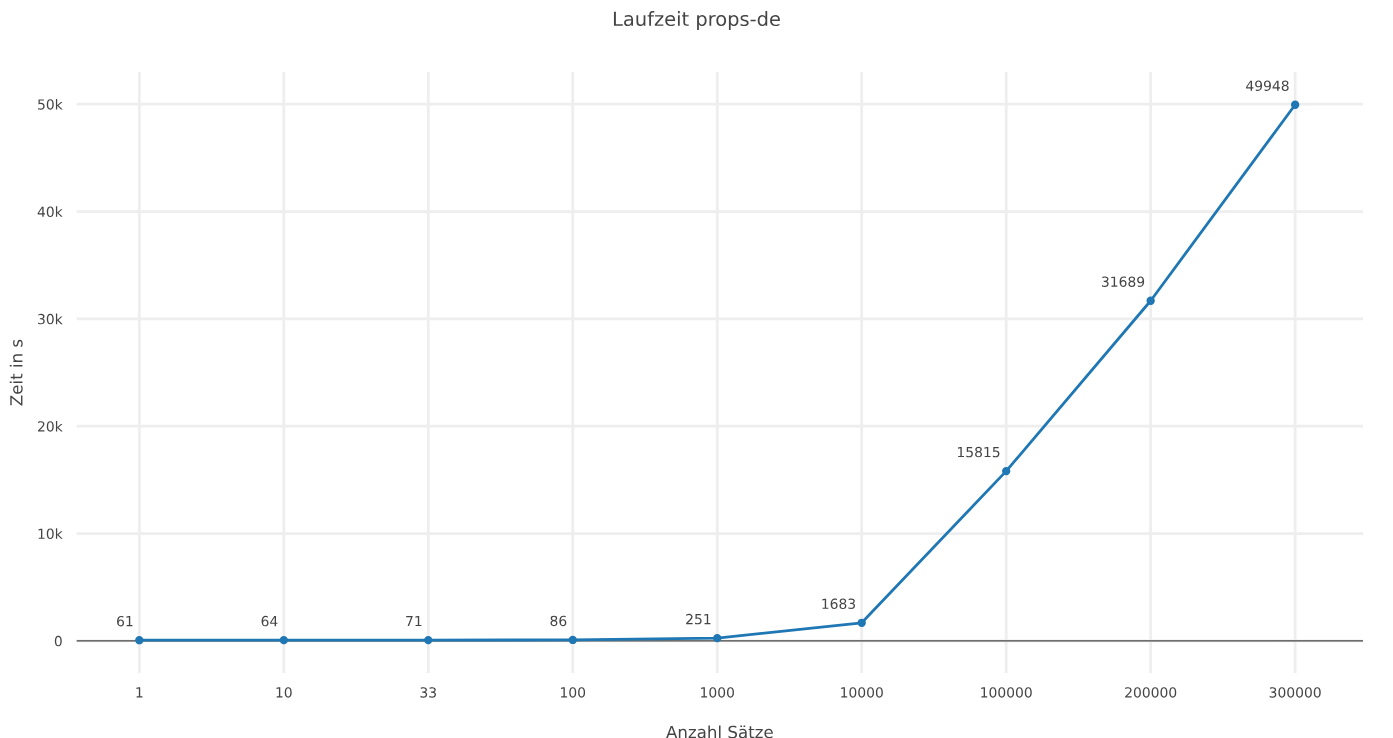 The height and width of the screenshot is (738, 1393). Describe the element at coordinates (16, 372) in the screenshot. I see `y-axis-title: Zeit in s` at that location.